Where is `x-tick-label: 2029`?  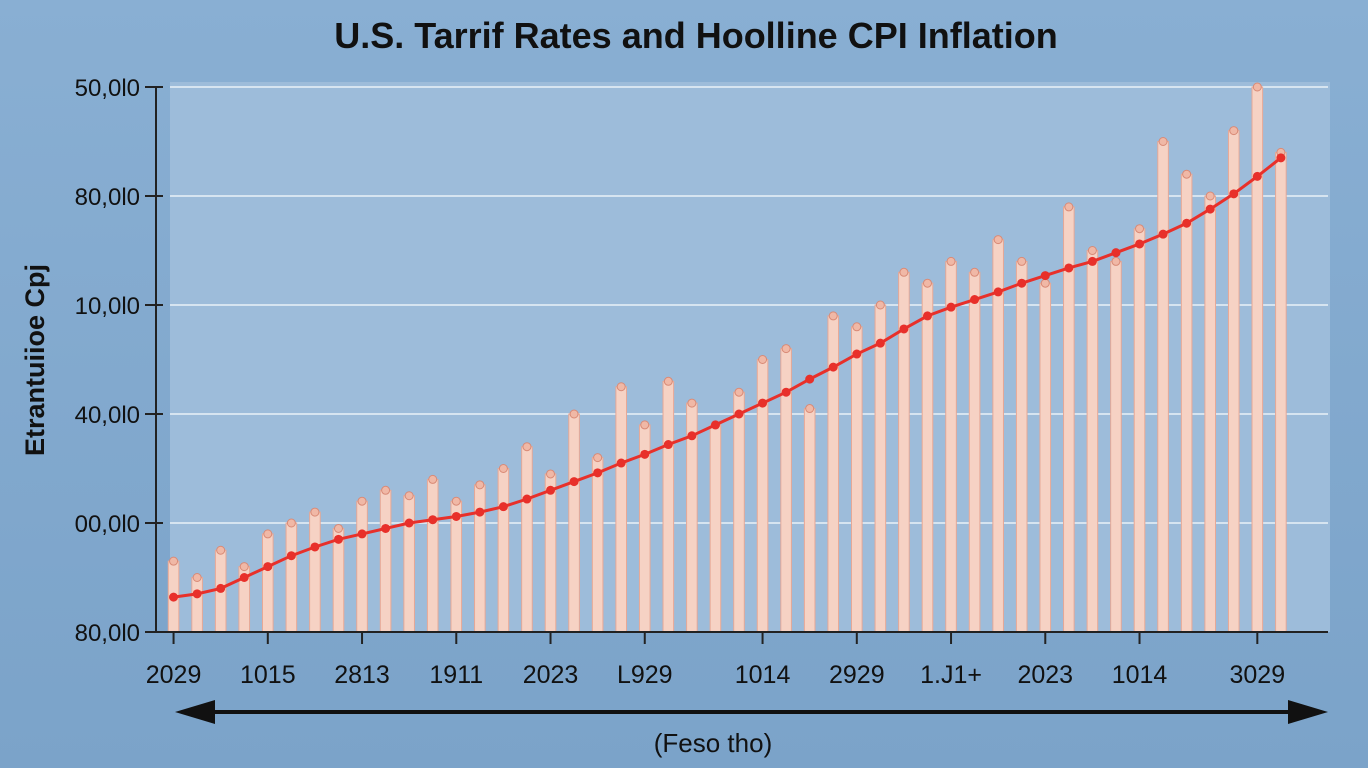 x-tick-label: 2029 is located at coordinates (174, 675).